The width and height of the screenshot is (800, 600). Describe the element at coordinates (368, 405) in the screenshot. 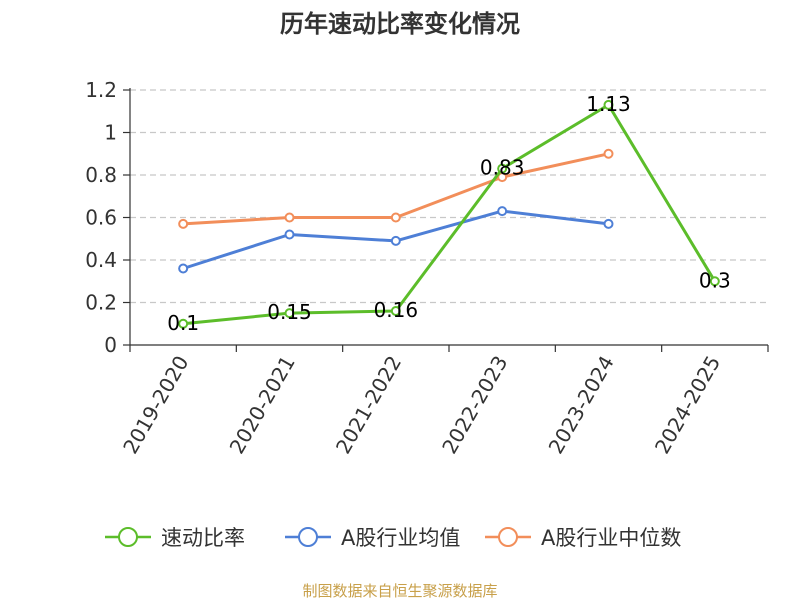

I see `x-tick-label: 2021-2022` at that location.